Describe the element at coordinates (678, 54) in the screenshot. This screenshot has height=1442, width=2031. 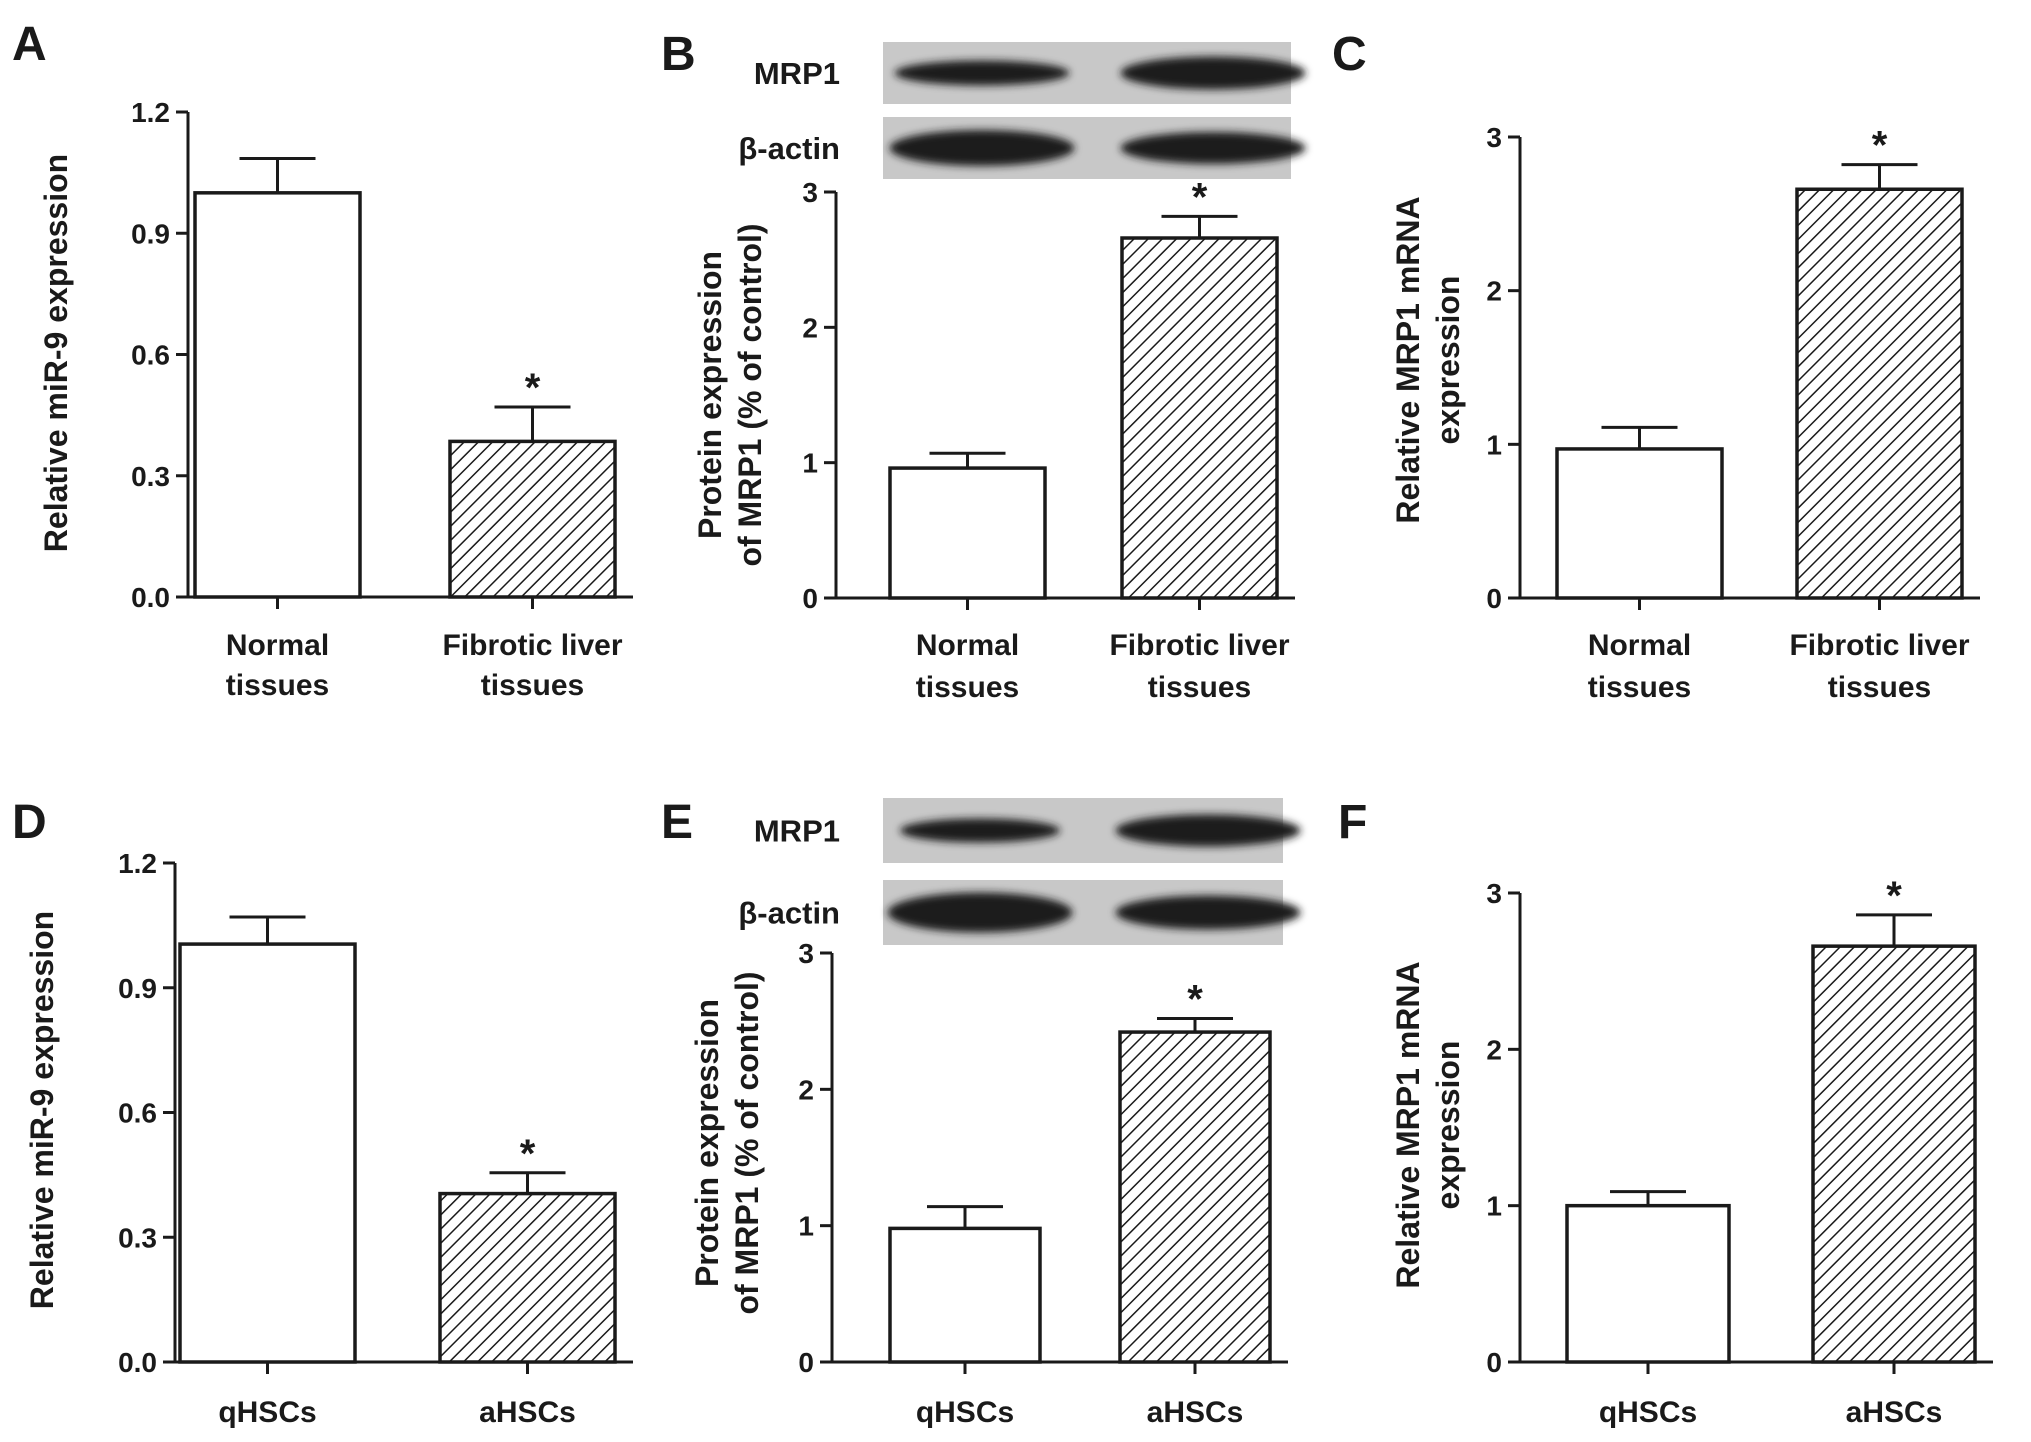
I see `panel-letter: B` at that location.